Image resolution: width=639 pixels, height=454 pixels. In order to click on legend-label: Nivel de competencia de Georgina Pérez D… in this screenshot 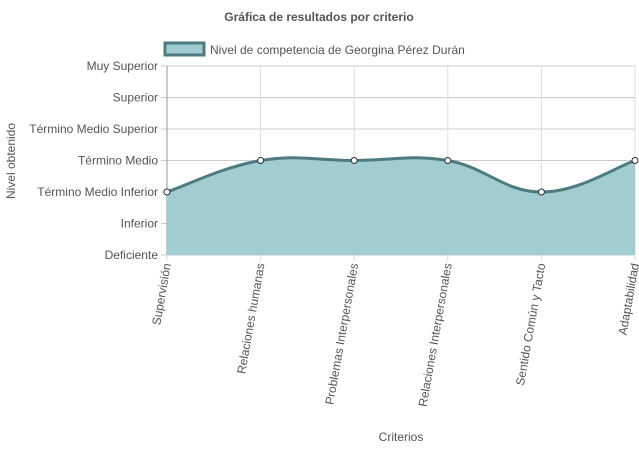, I will do `click(337, 50)`.